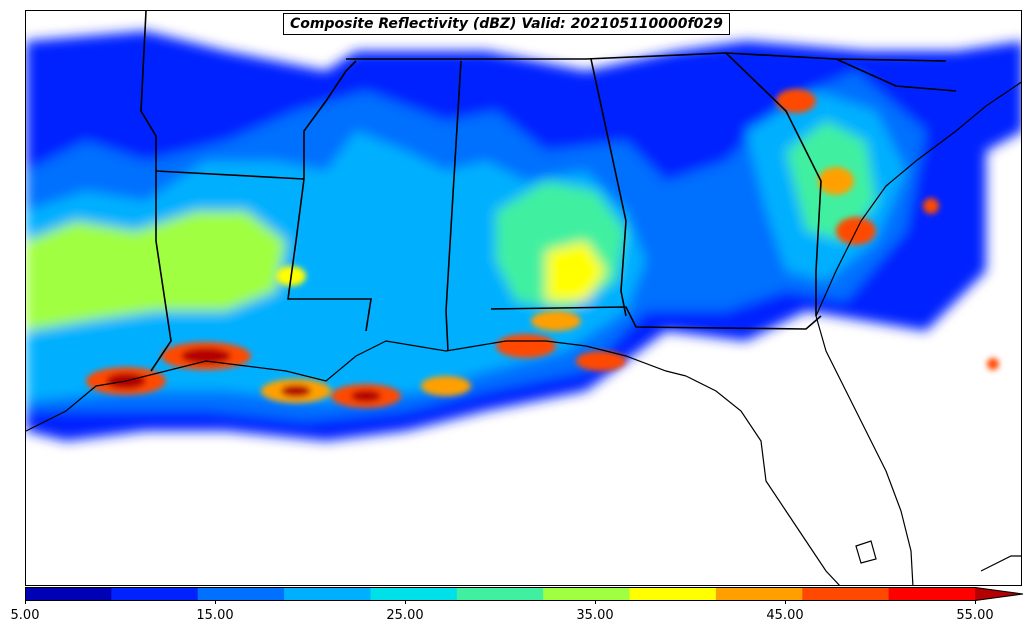 The width and height of the screenshot is (1033, 633). Describe the element at coordinates (156, 191) in the screenshot. I see `border-texas-louisiana` at that location.